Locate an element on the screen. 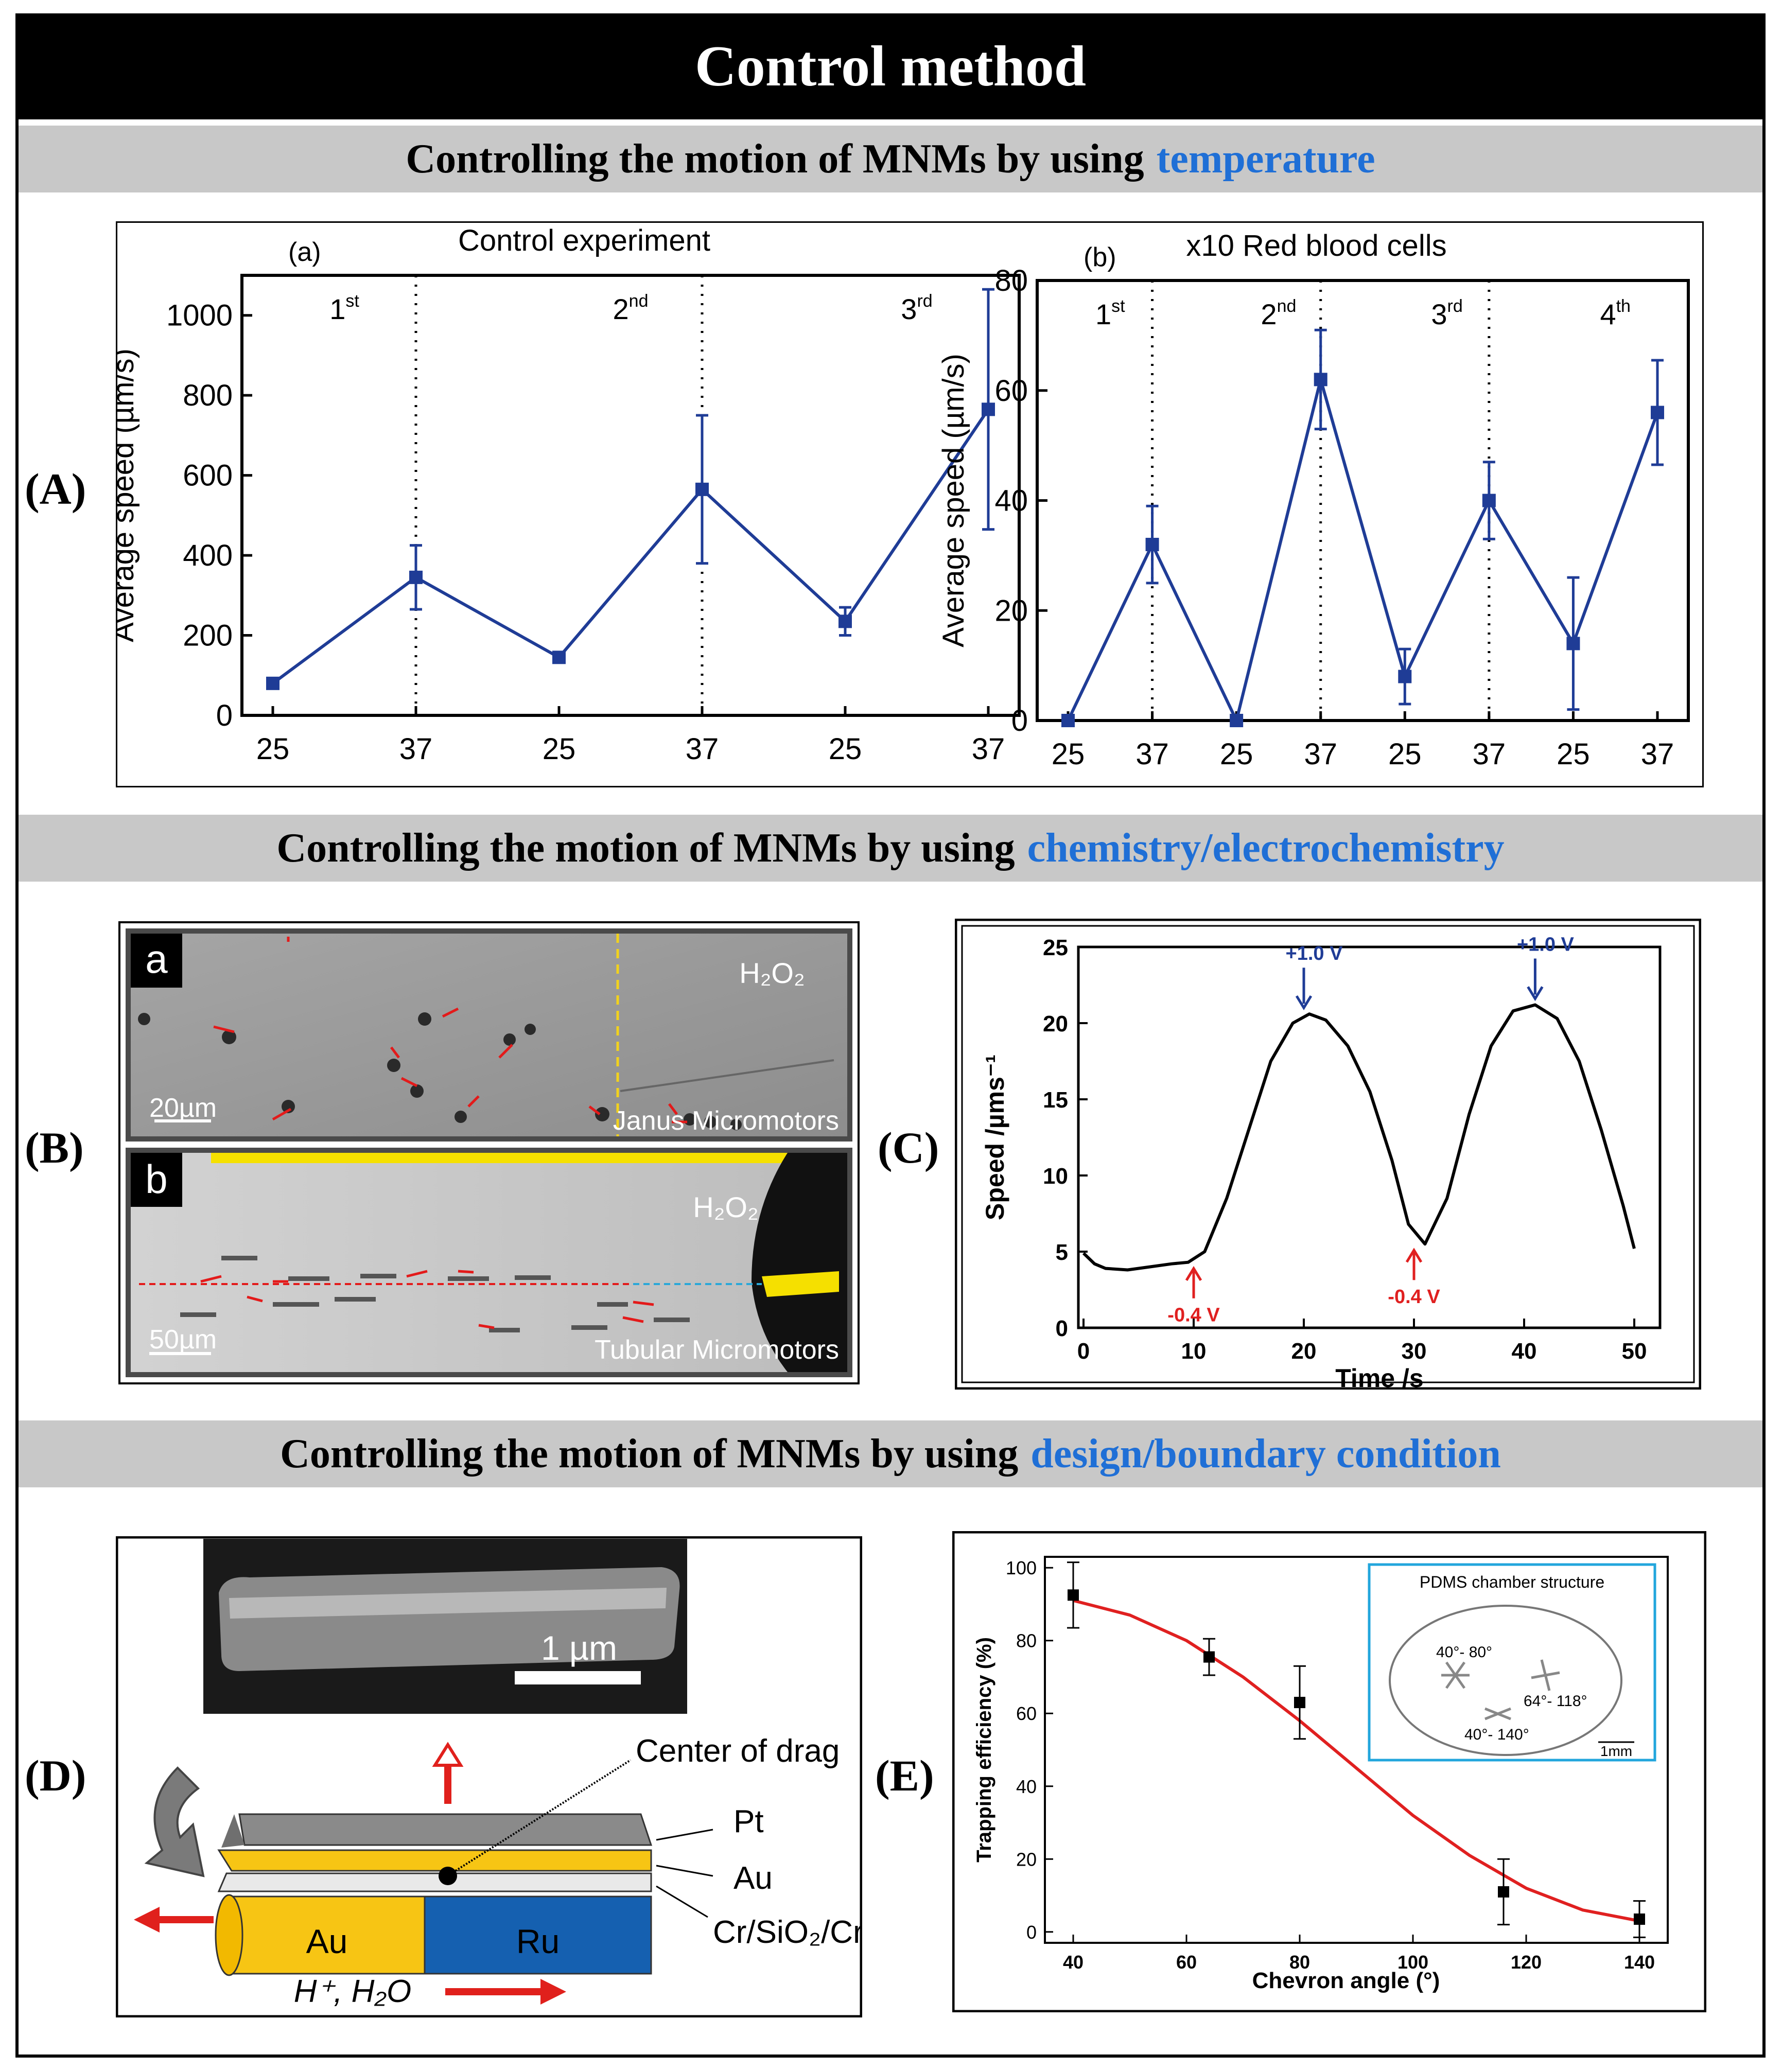 The height and width of the screenshot is (2072, 1782). chart-a1-ytick-label-1000: 1000 is located at coordinates (199, 315).